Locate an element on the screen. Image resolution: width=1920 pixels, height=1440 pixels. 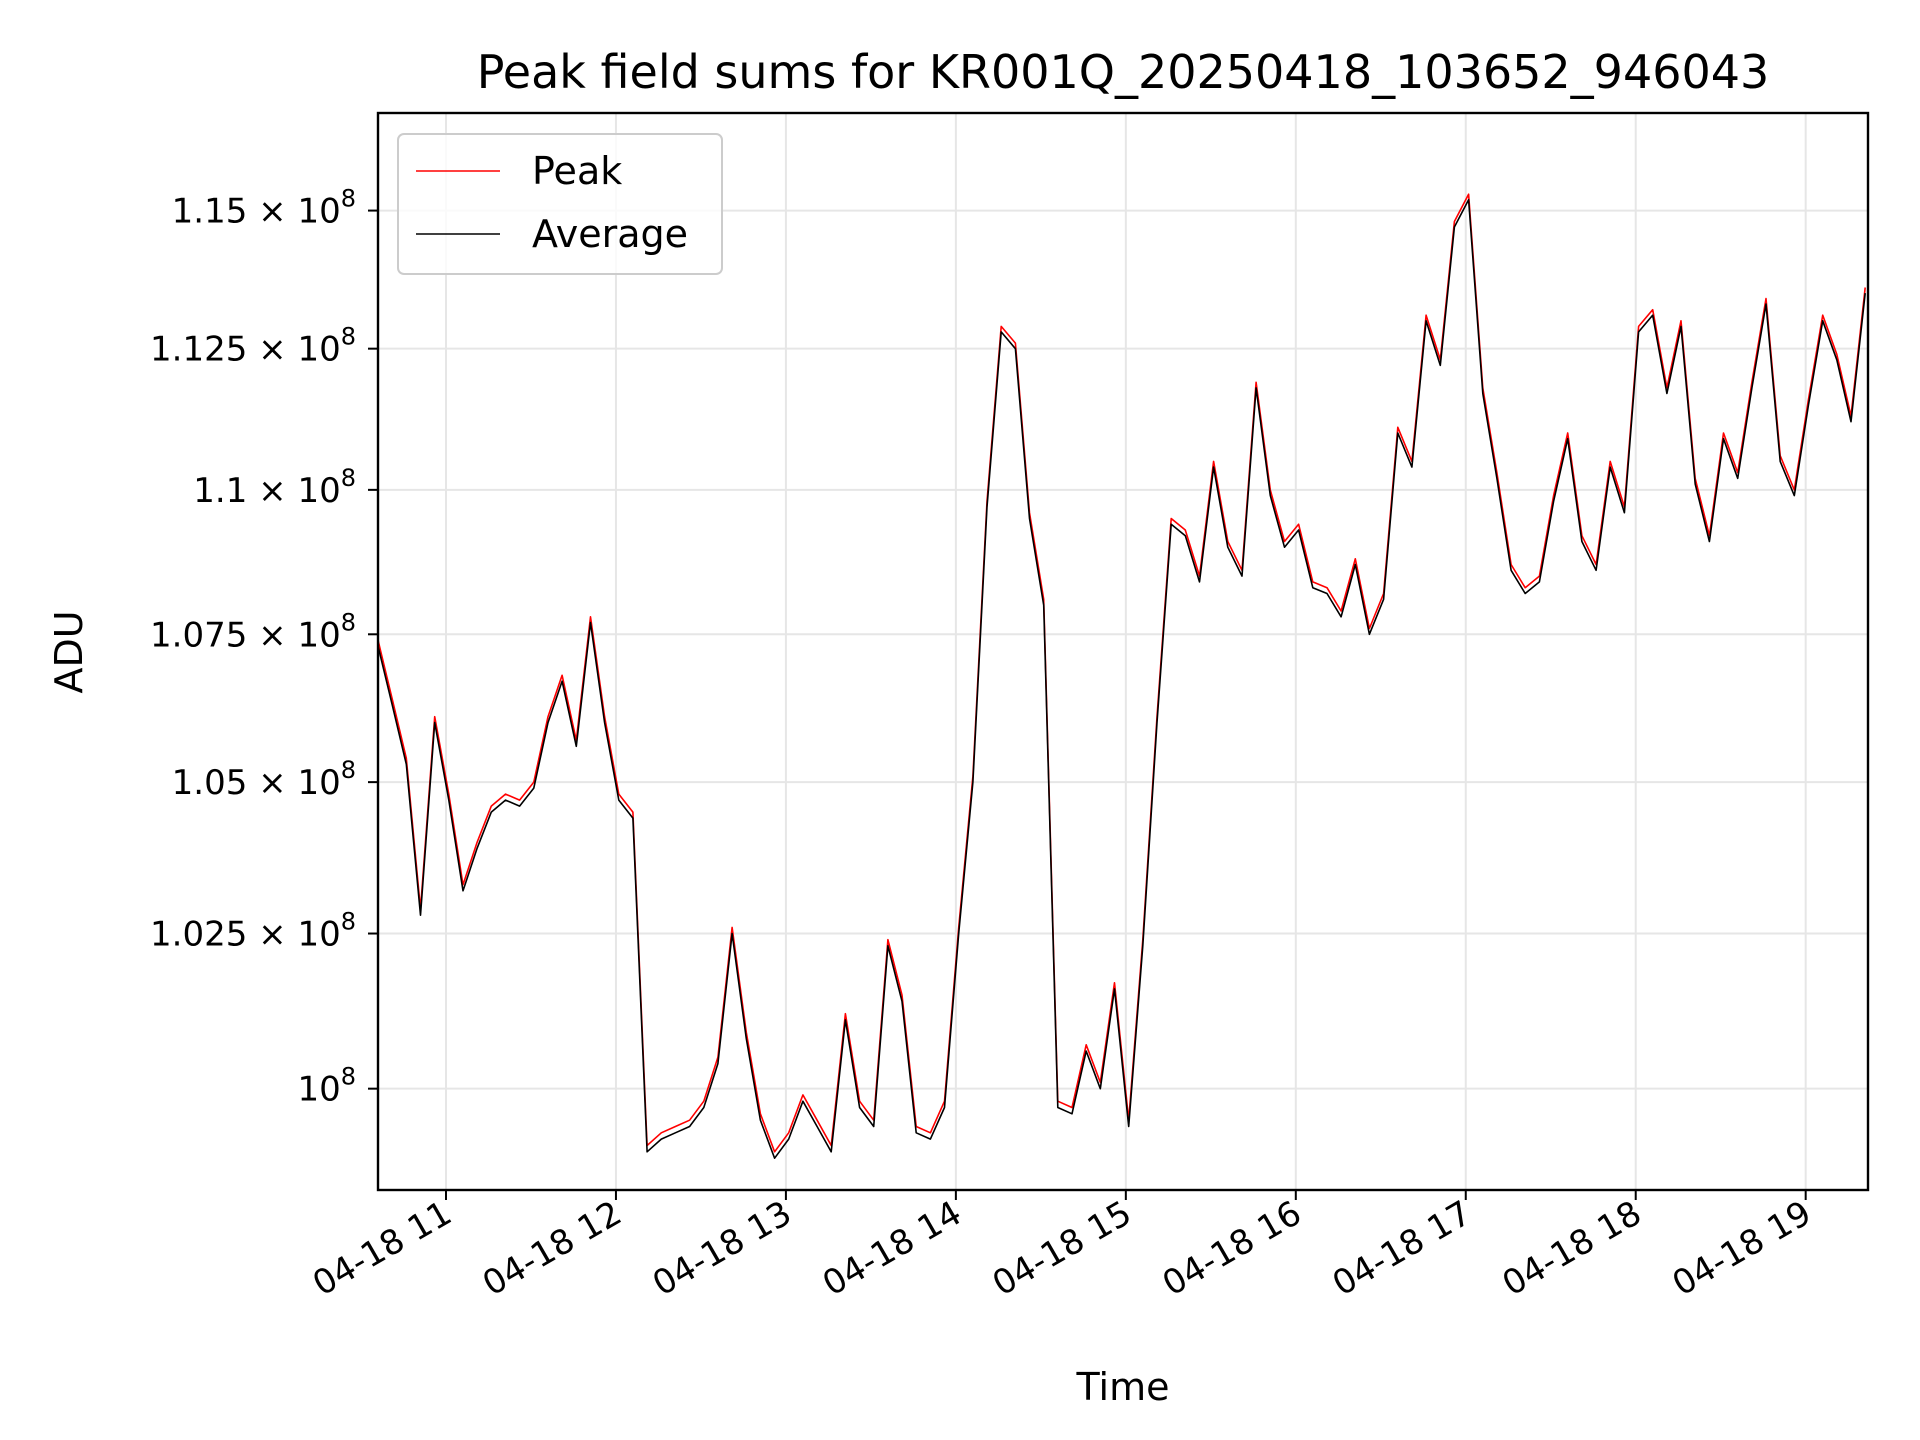
legend-label-average: Average is located at coordinates (610, 234).